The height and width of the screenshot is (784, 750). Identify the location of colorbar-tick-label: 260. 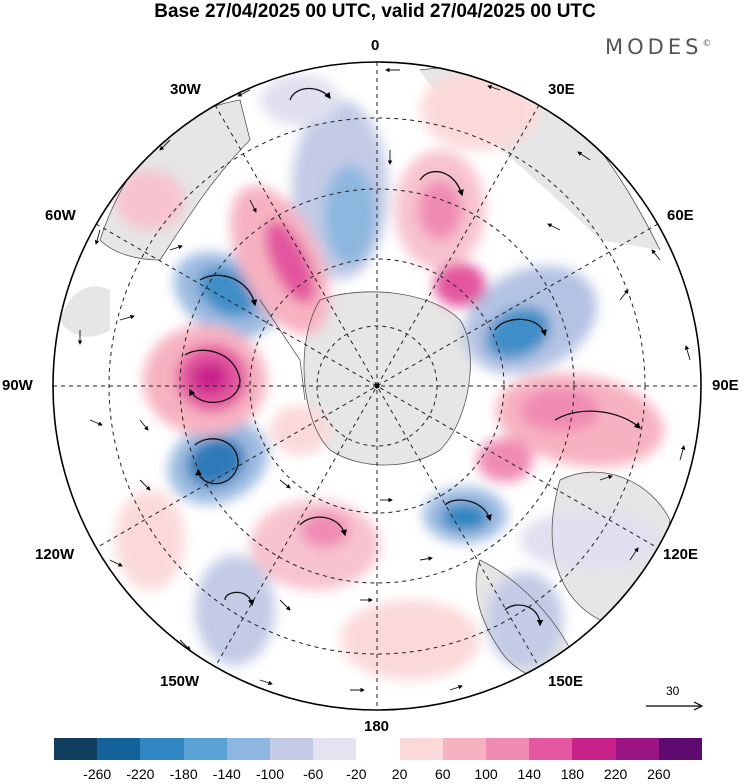
(659, 774).